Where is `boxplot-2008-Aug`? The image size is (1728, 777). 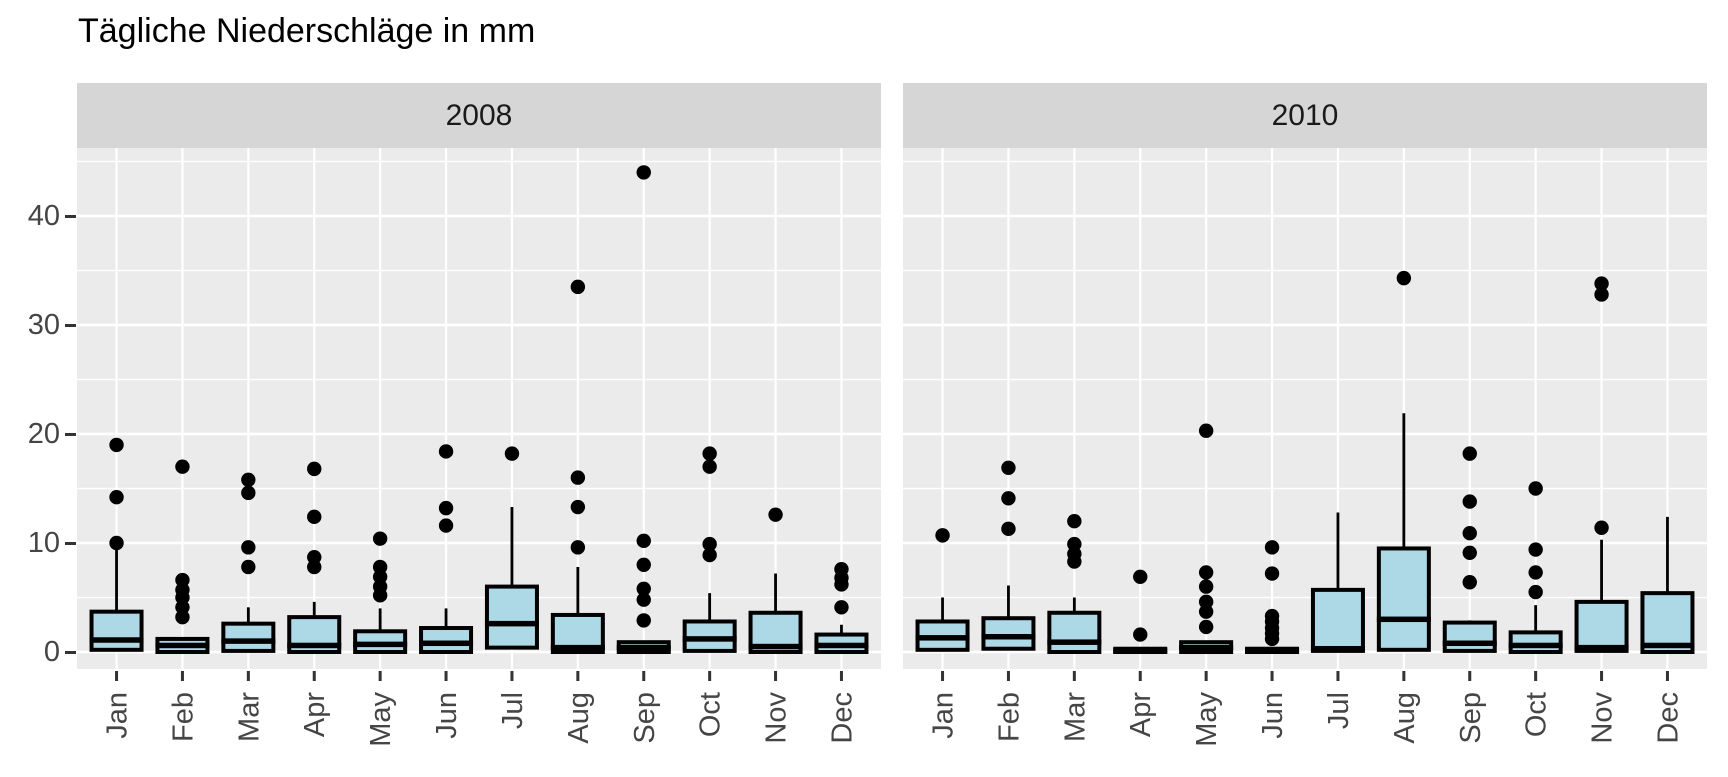
boxplot-2008-Aug is located at coordinates (577, 467).